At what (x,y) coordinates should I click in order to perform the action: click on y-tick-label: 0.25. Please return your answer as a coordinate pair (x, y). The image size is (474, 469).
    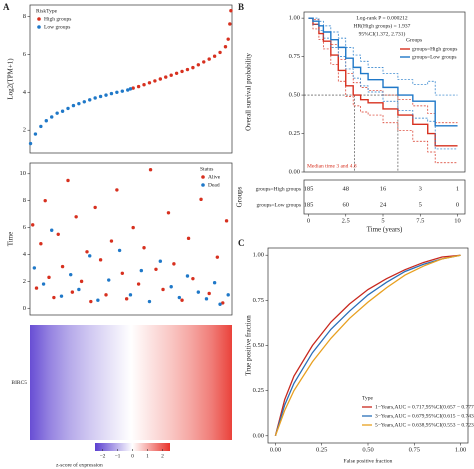
    Looking at the image, I should click on (258, 390).